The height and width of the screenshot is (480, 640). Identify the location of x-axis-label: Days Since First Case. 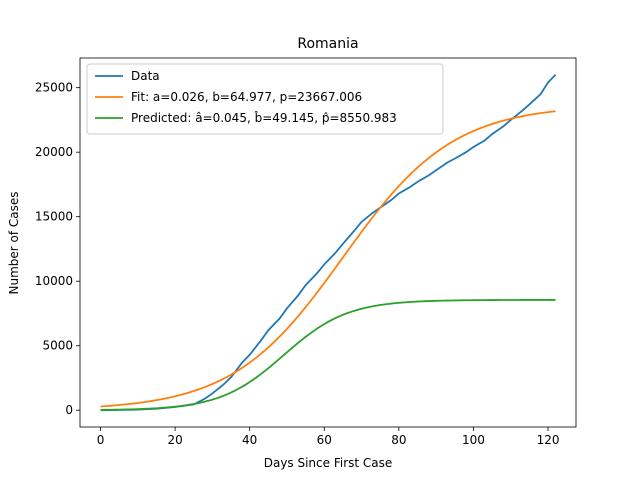
(328, 463).